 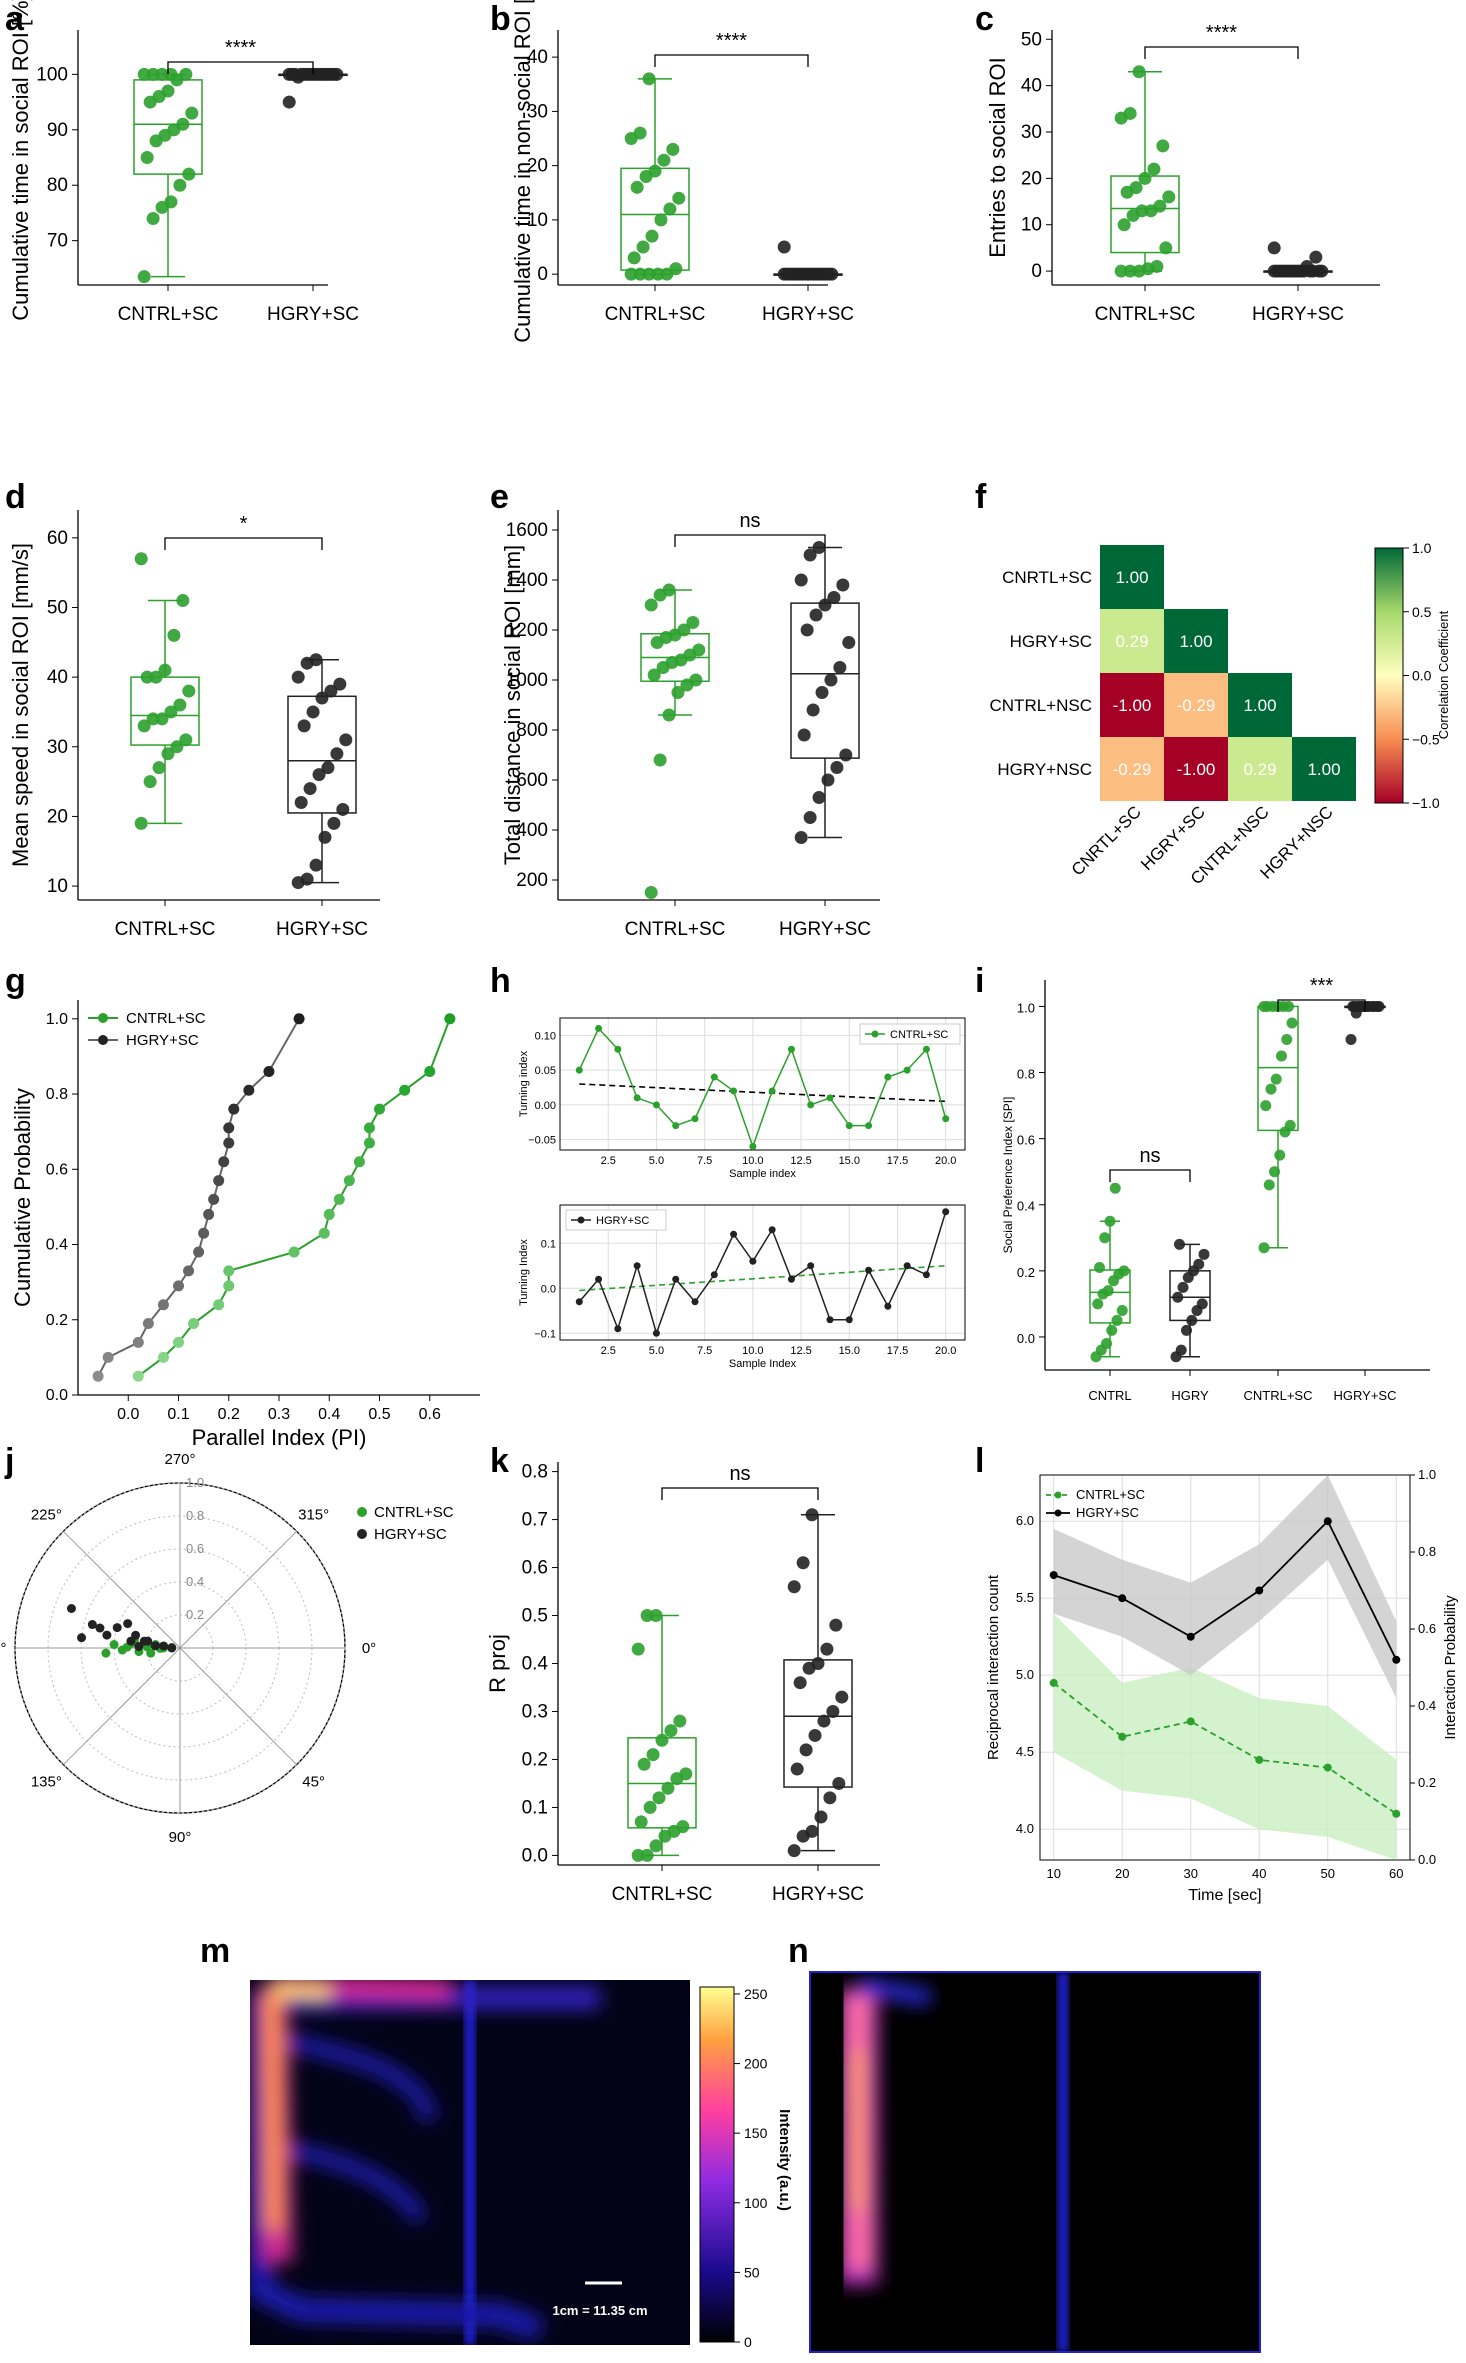 I want to click on y-tick-label: 0.05, so click(x=545, y=1071).